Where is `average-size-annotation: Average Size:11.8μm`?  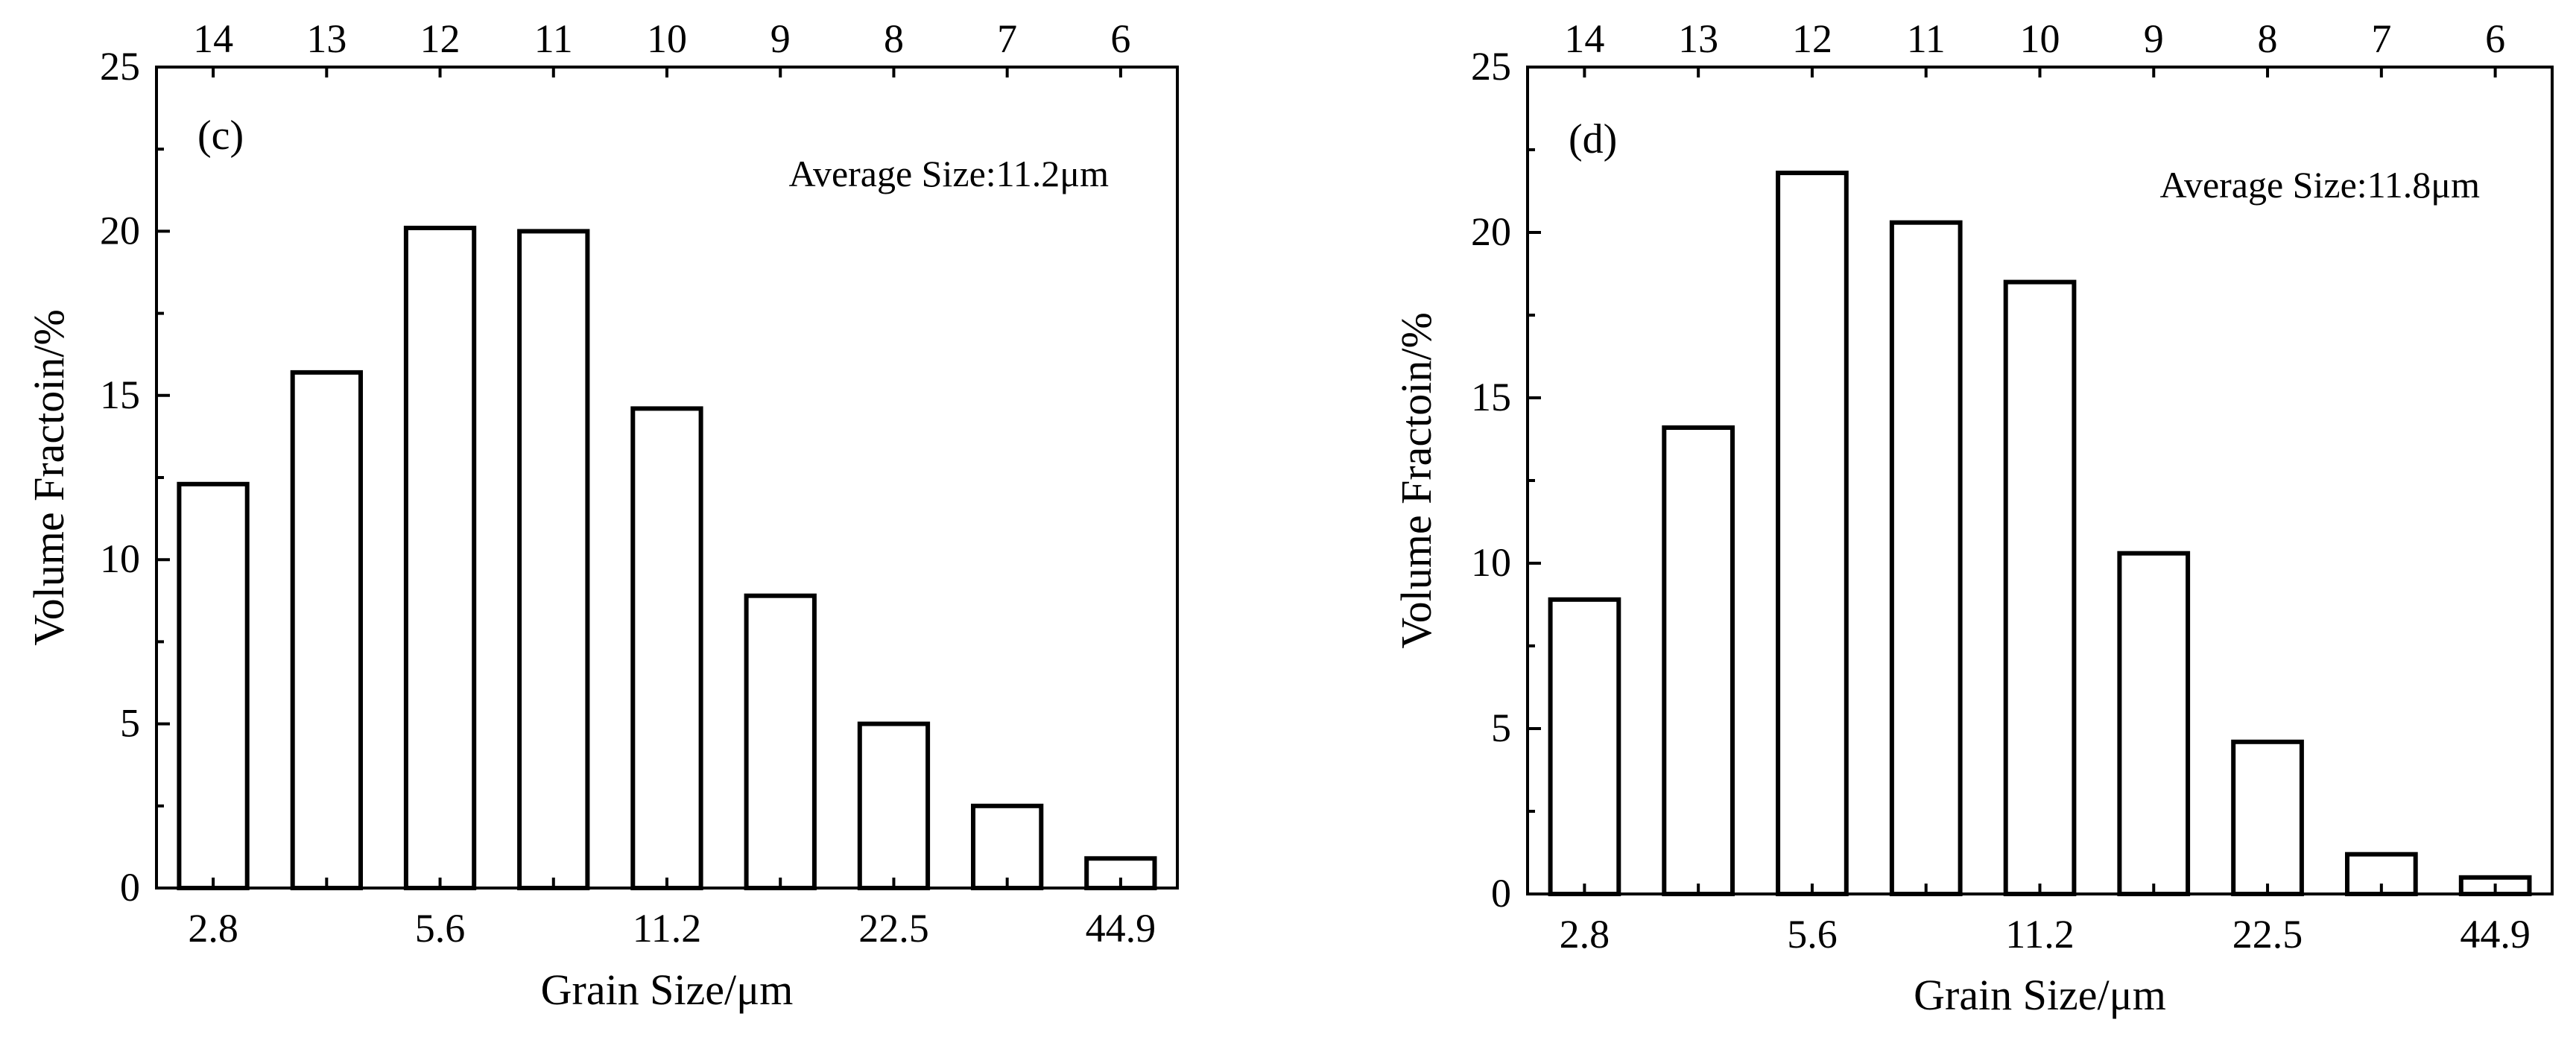
average-size-annotation: Average Size:11.8μm is located at coordinates (2320, 185).